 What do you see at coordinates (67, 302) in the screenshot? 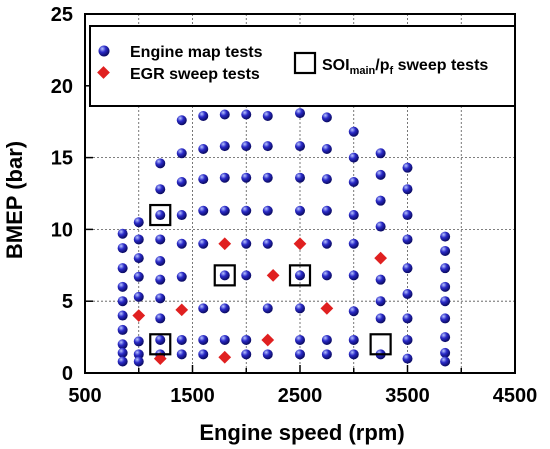
I see `y-tick-label: 5` at bounding box center [67, 302].